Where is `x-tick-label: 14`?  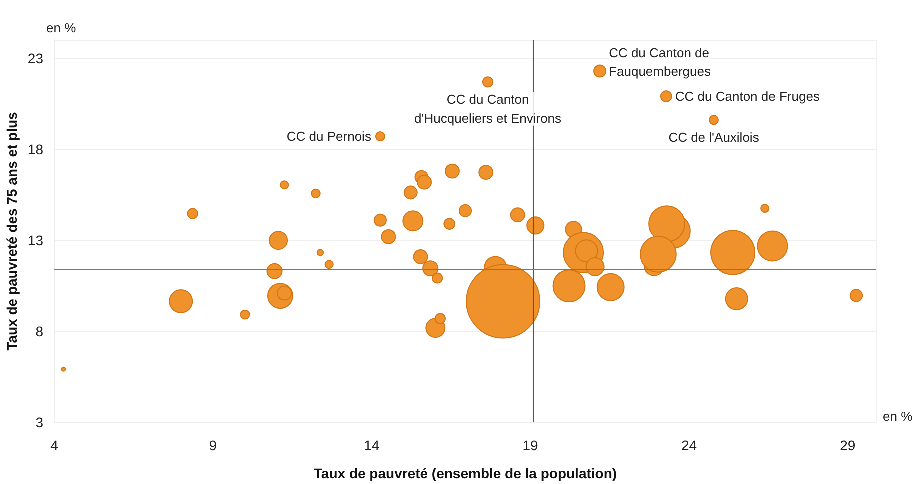
x-tick-label: 14 is located at coordinates (372, 446).